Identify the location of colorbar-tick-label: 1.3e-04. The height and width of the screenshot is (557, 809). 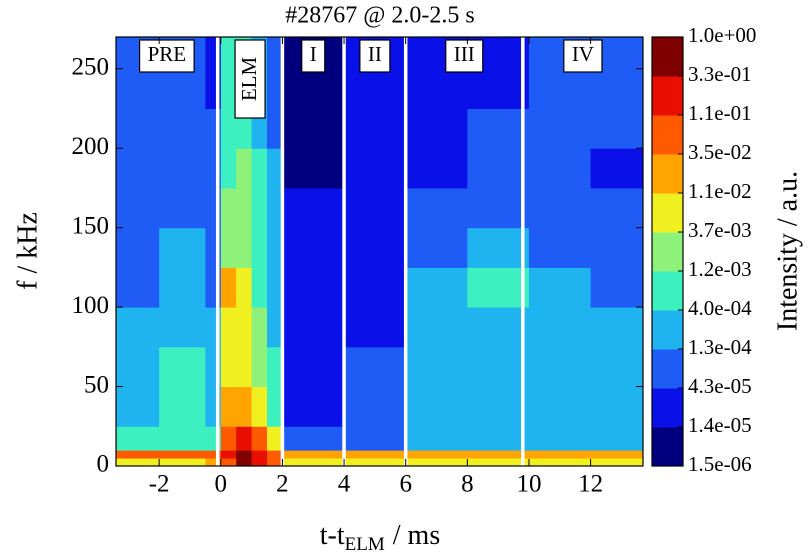
(720, 347).